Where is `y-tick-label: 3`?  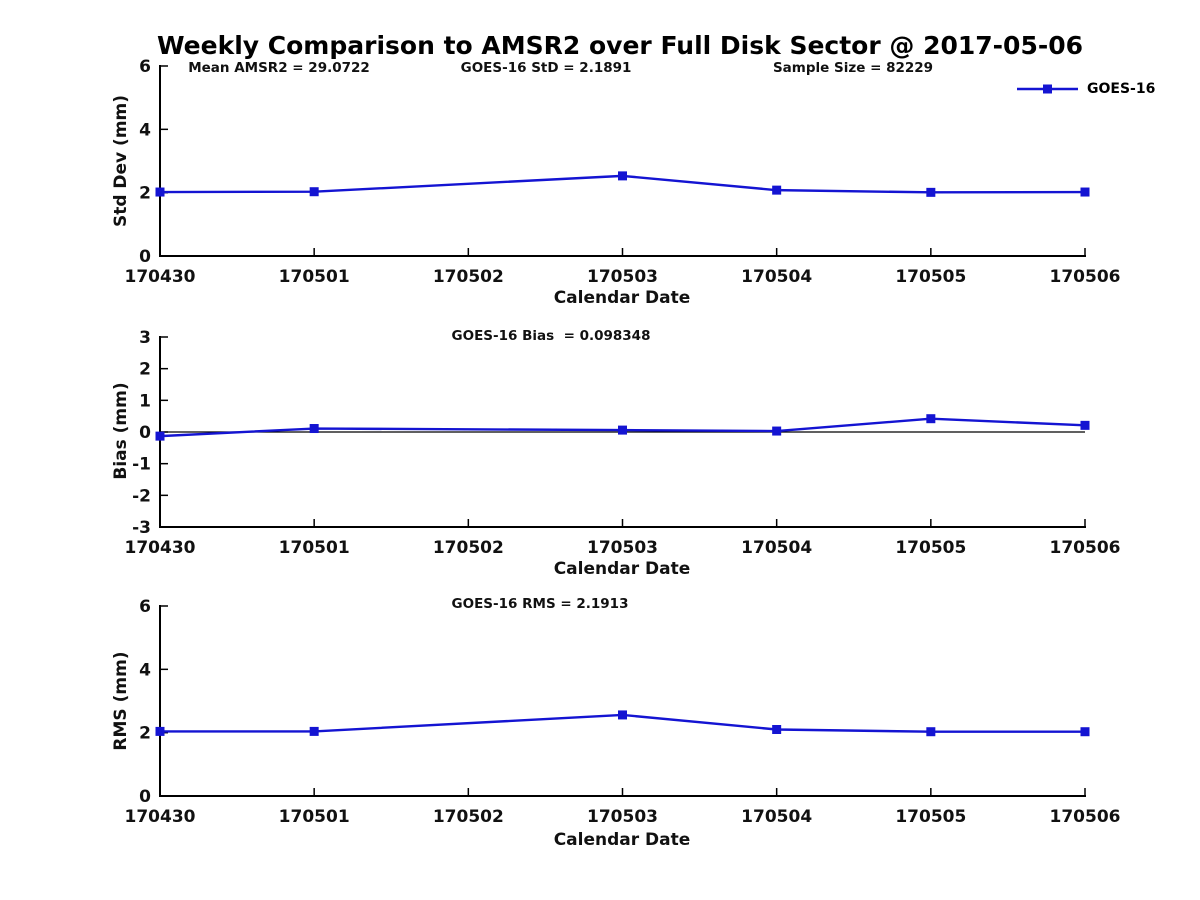 y-tick-label: 3 is located at coordinates (145, 338).